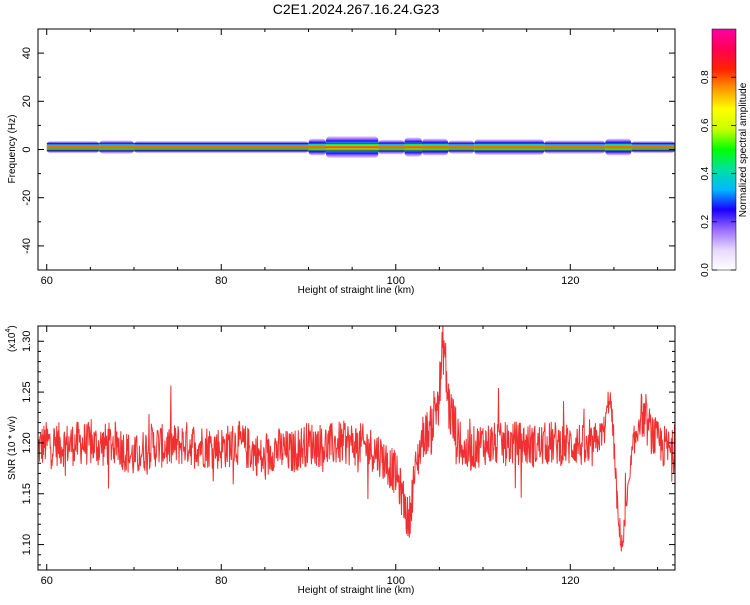 The height and width of the screenshot is (605, 750). I want to click on spectrogram-band-core, so click(360, 147).